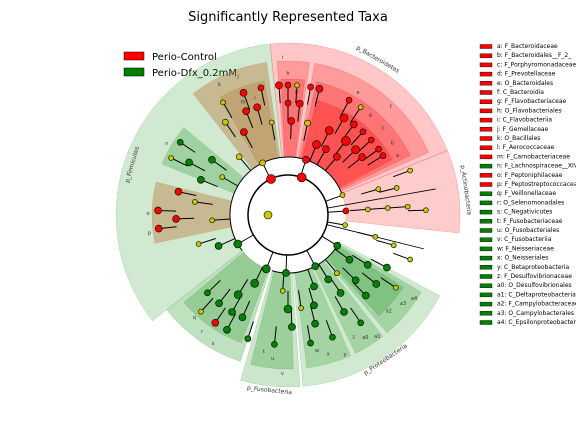 This screenshot has height=432, width=576. I want to click on clade-letter-label: g, so click(296, 92).